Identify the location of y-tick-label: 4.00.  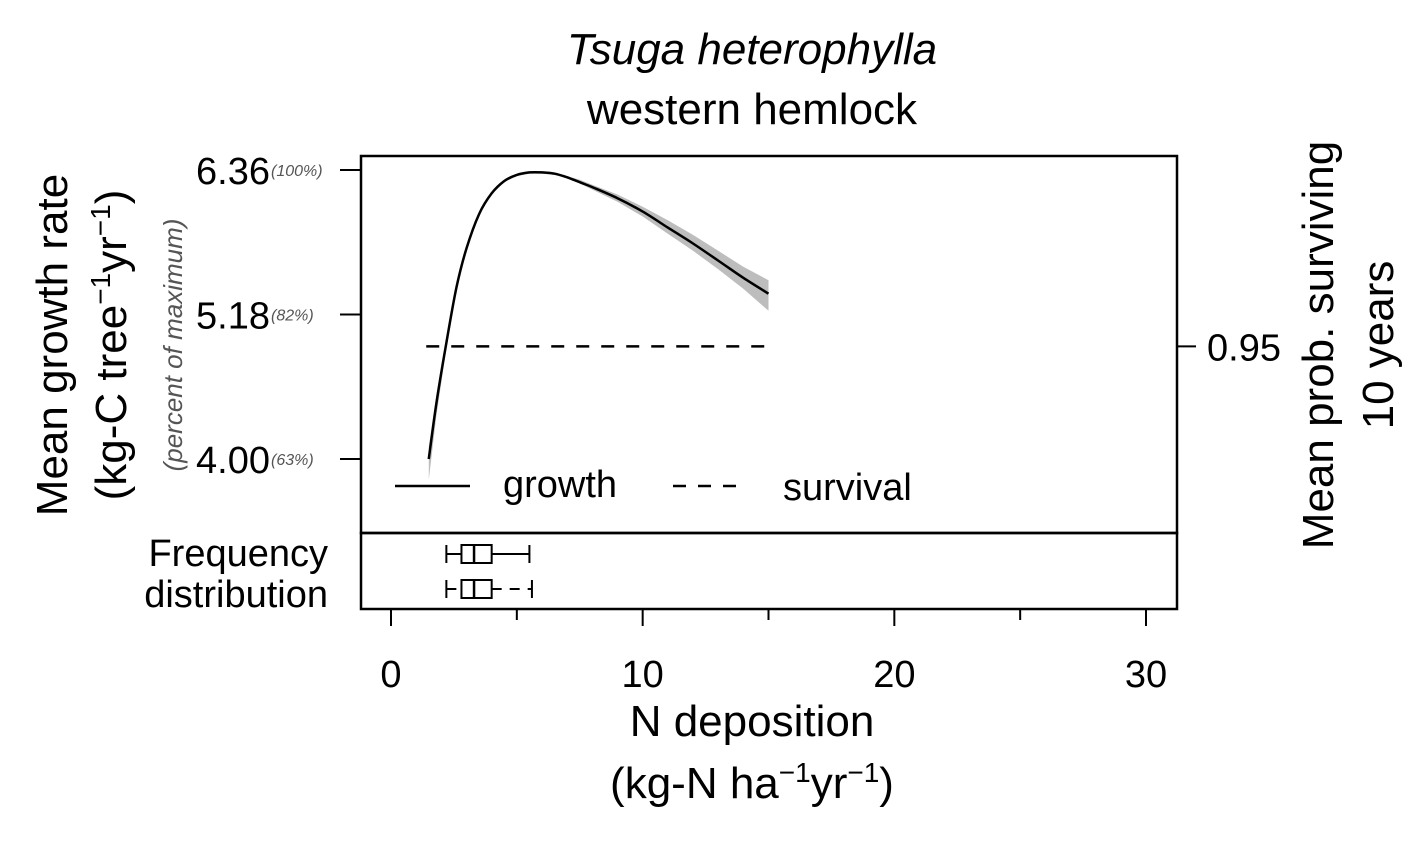
(233, 461).